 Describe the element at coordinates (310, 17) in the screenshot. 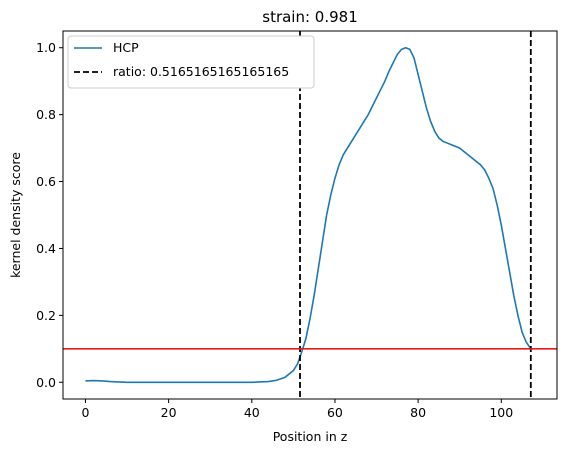

I see `chart-title: strain: 0.981` at that location.